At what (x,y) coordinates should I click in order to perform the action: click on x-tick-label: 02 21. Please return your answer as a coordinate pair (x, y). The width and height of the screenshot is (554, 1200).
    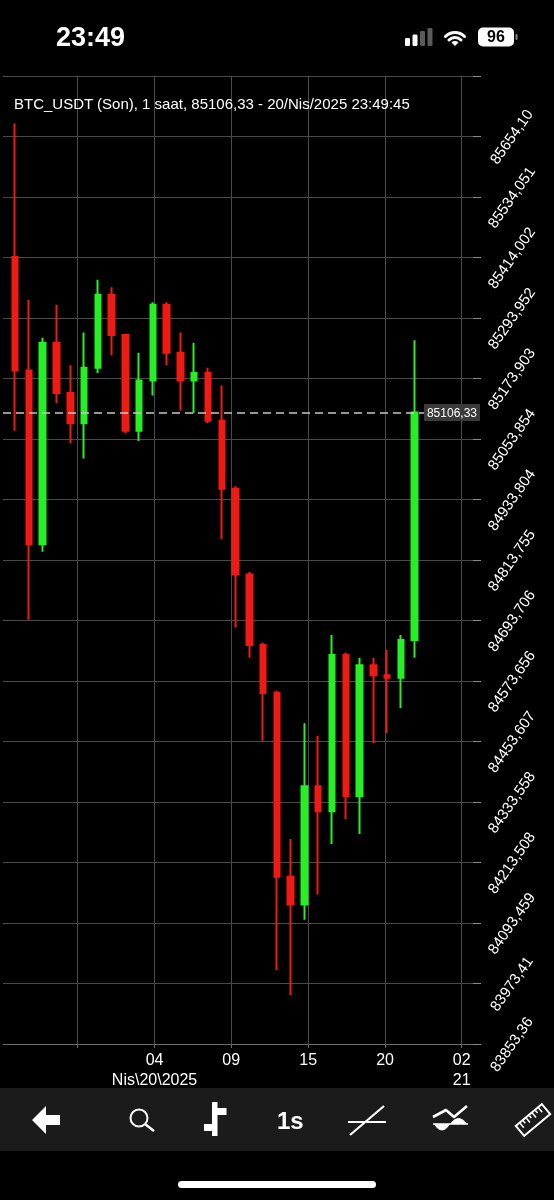
    Looking at the image, I should click on (461, 1069).